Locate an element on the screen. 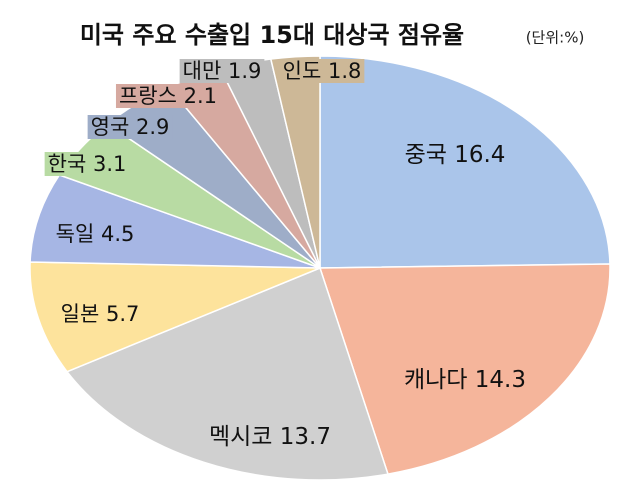 This screenshot has height=502, width=643. slice-label: 대만 1.9 is located at coordinates (222, 71).